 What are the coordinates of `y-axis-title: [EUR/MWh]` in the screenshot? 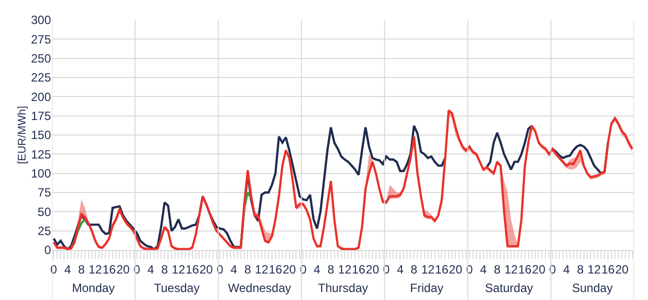 It's located at (22, 135).